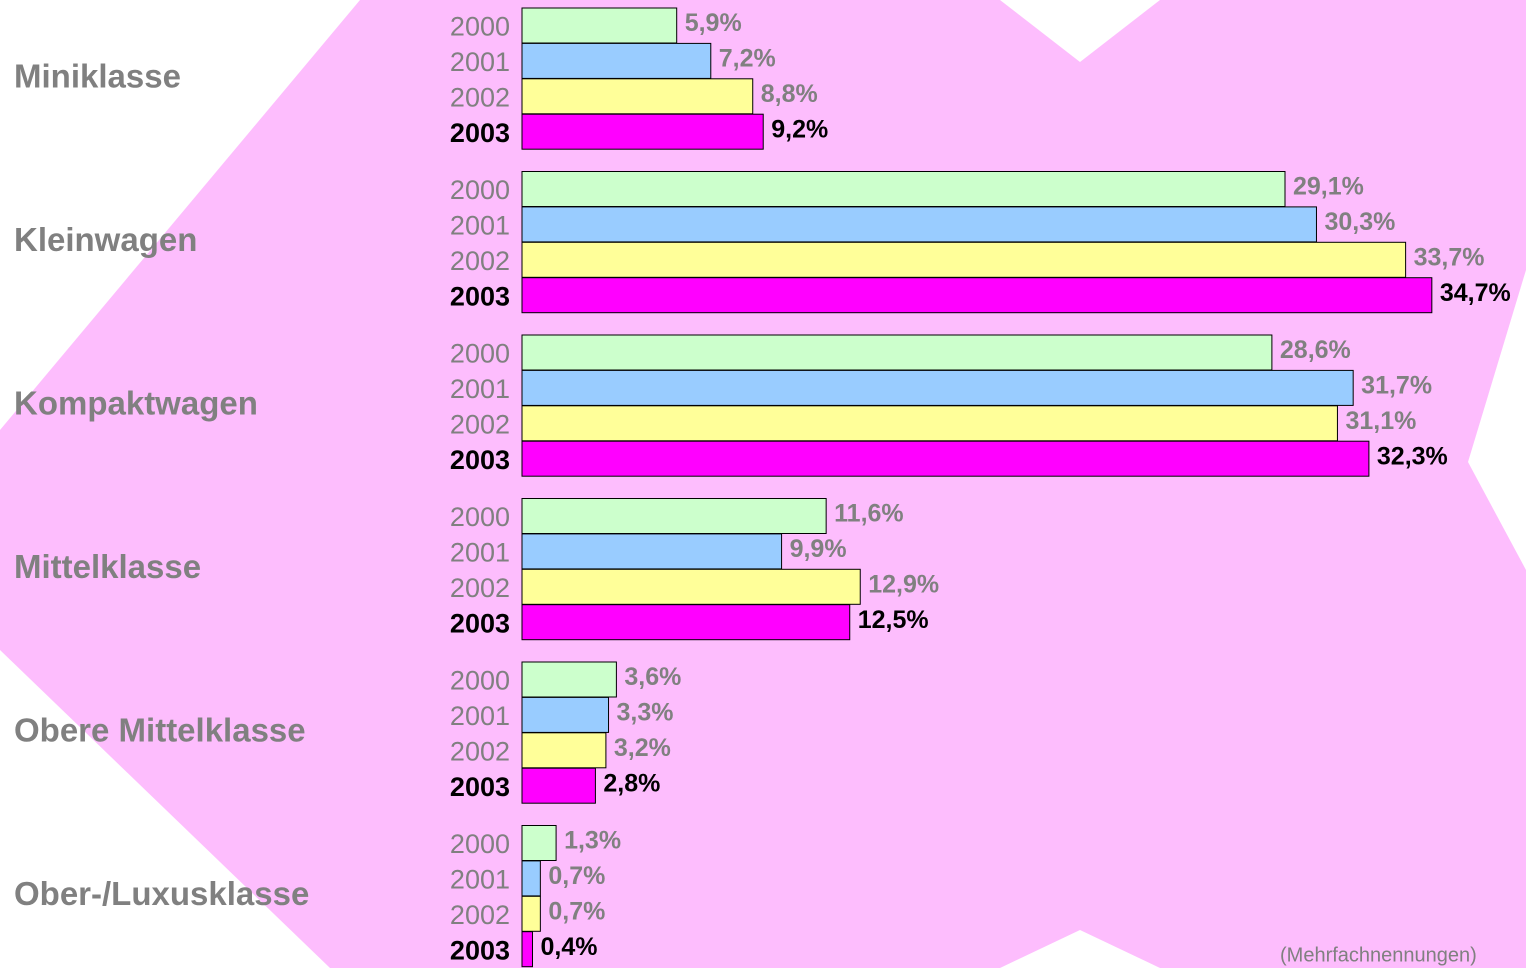 This screenshot has height=968, width=1526. What do you see at coordinates (592, 841) in the screenshot?
I see `value-label: 1,3%` at bounding box center [592, 841].